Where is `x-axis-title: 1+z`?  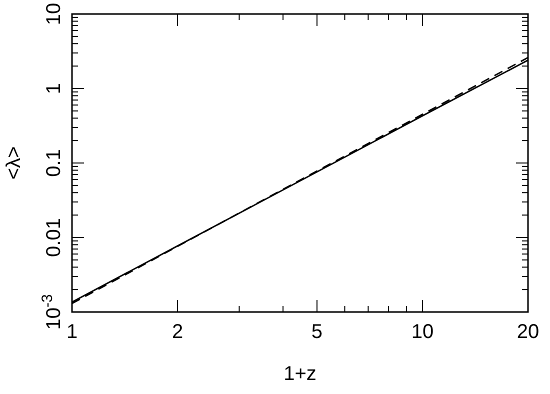
x-axis-title: 1+z is located at coordinates (300, 374).